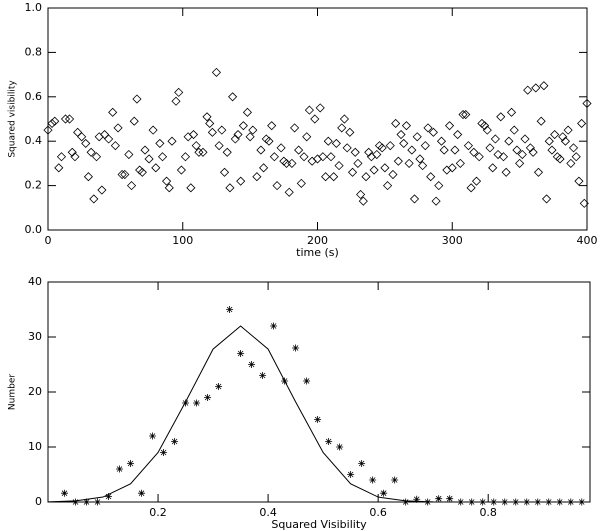 This screenshot has height=531, width=600. What do you see at coordinates (35, 446) in the screenshot?
I see `y-tick-label: 10` at bounding box center [35, 446].